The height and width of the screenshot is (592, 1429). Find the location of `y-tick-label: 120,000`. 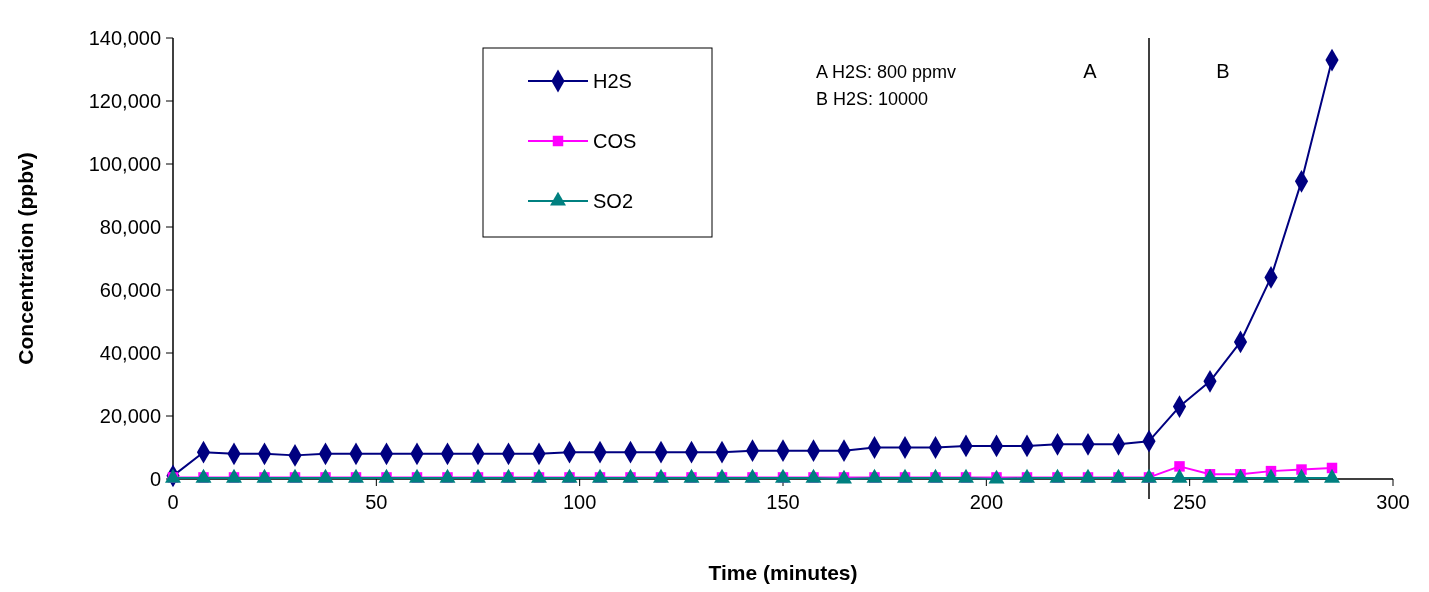

y-tick-label: 120,000 is located at coordinates (124, 101).